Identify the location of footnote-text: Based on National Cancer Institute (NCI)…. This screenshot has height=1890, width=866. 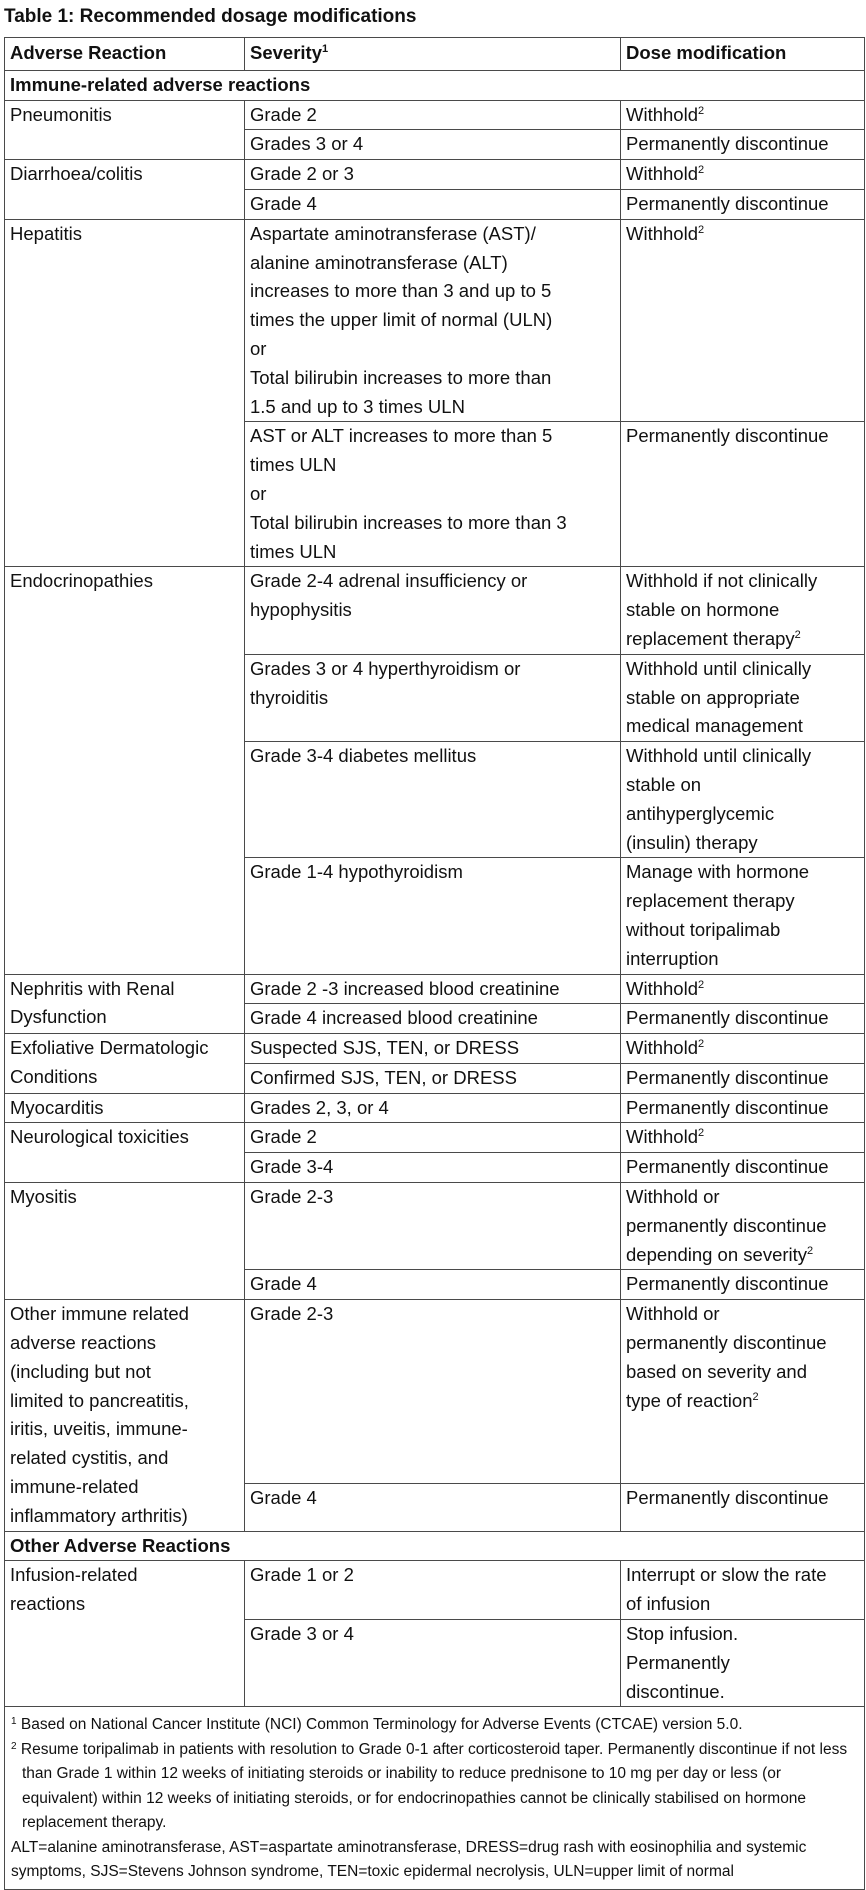
(381, 1725).